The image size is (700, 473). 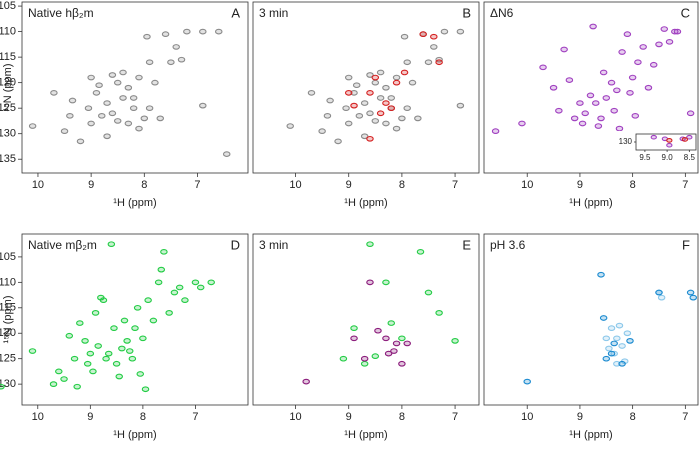 What do you see at coordinates (466, 12) in the screenshot?
I see `panel-label: B` at bounding box center [466, 12].